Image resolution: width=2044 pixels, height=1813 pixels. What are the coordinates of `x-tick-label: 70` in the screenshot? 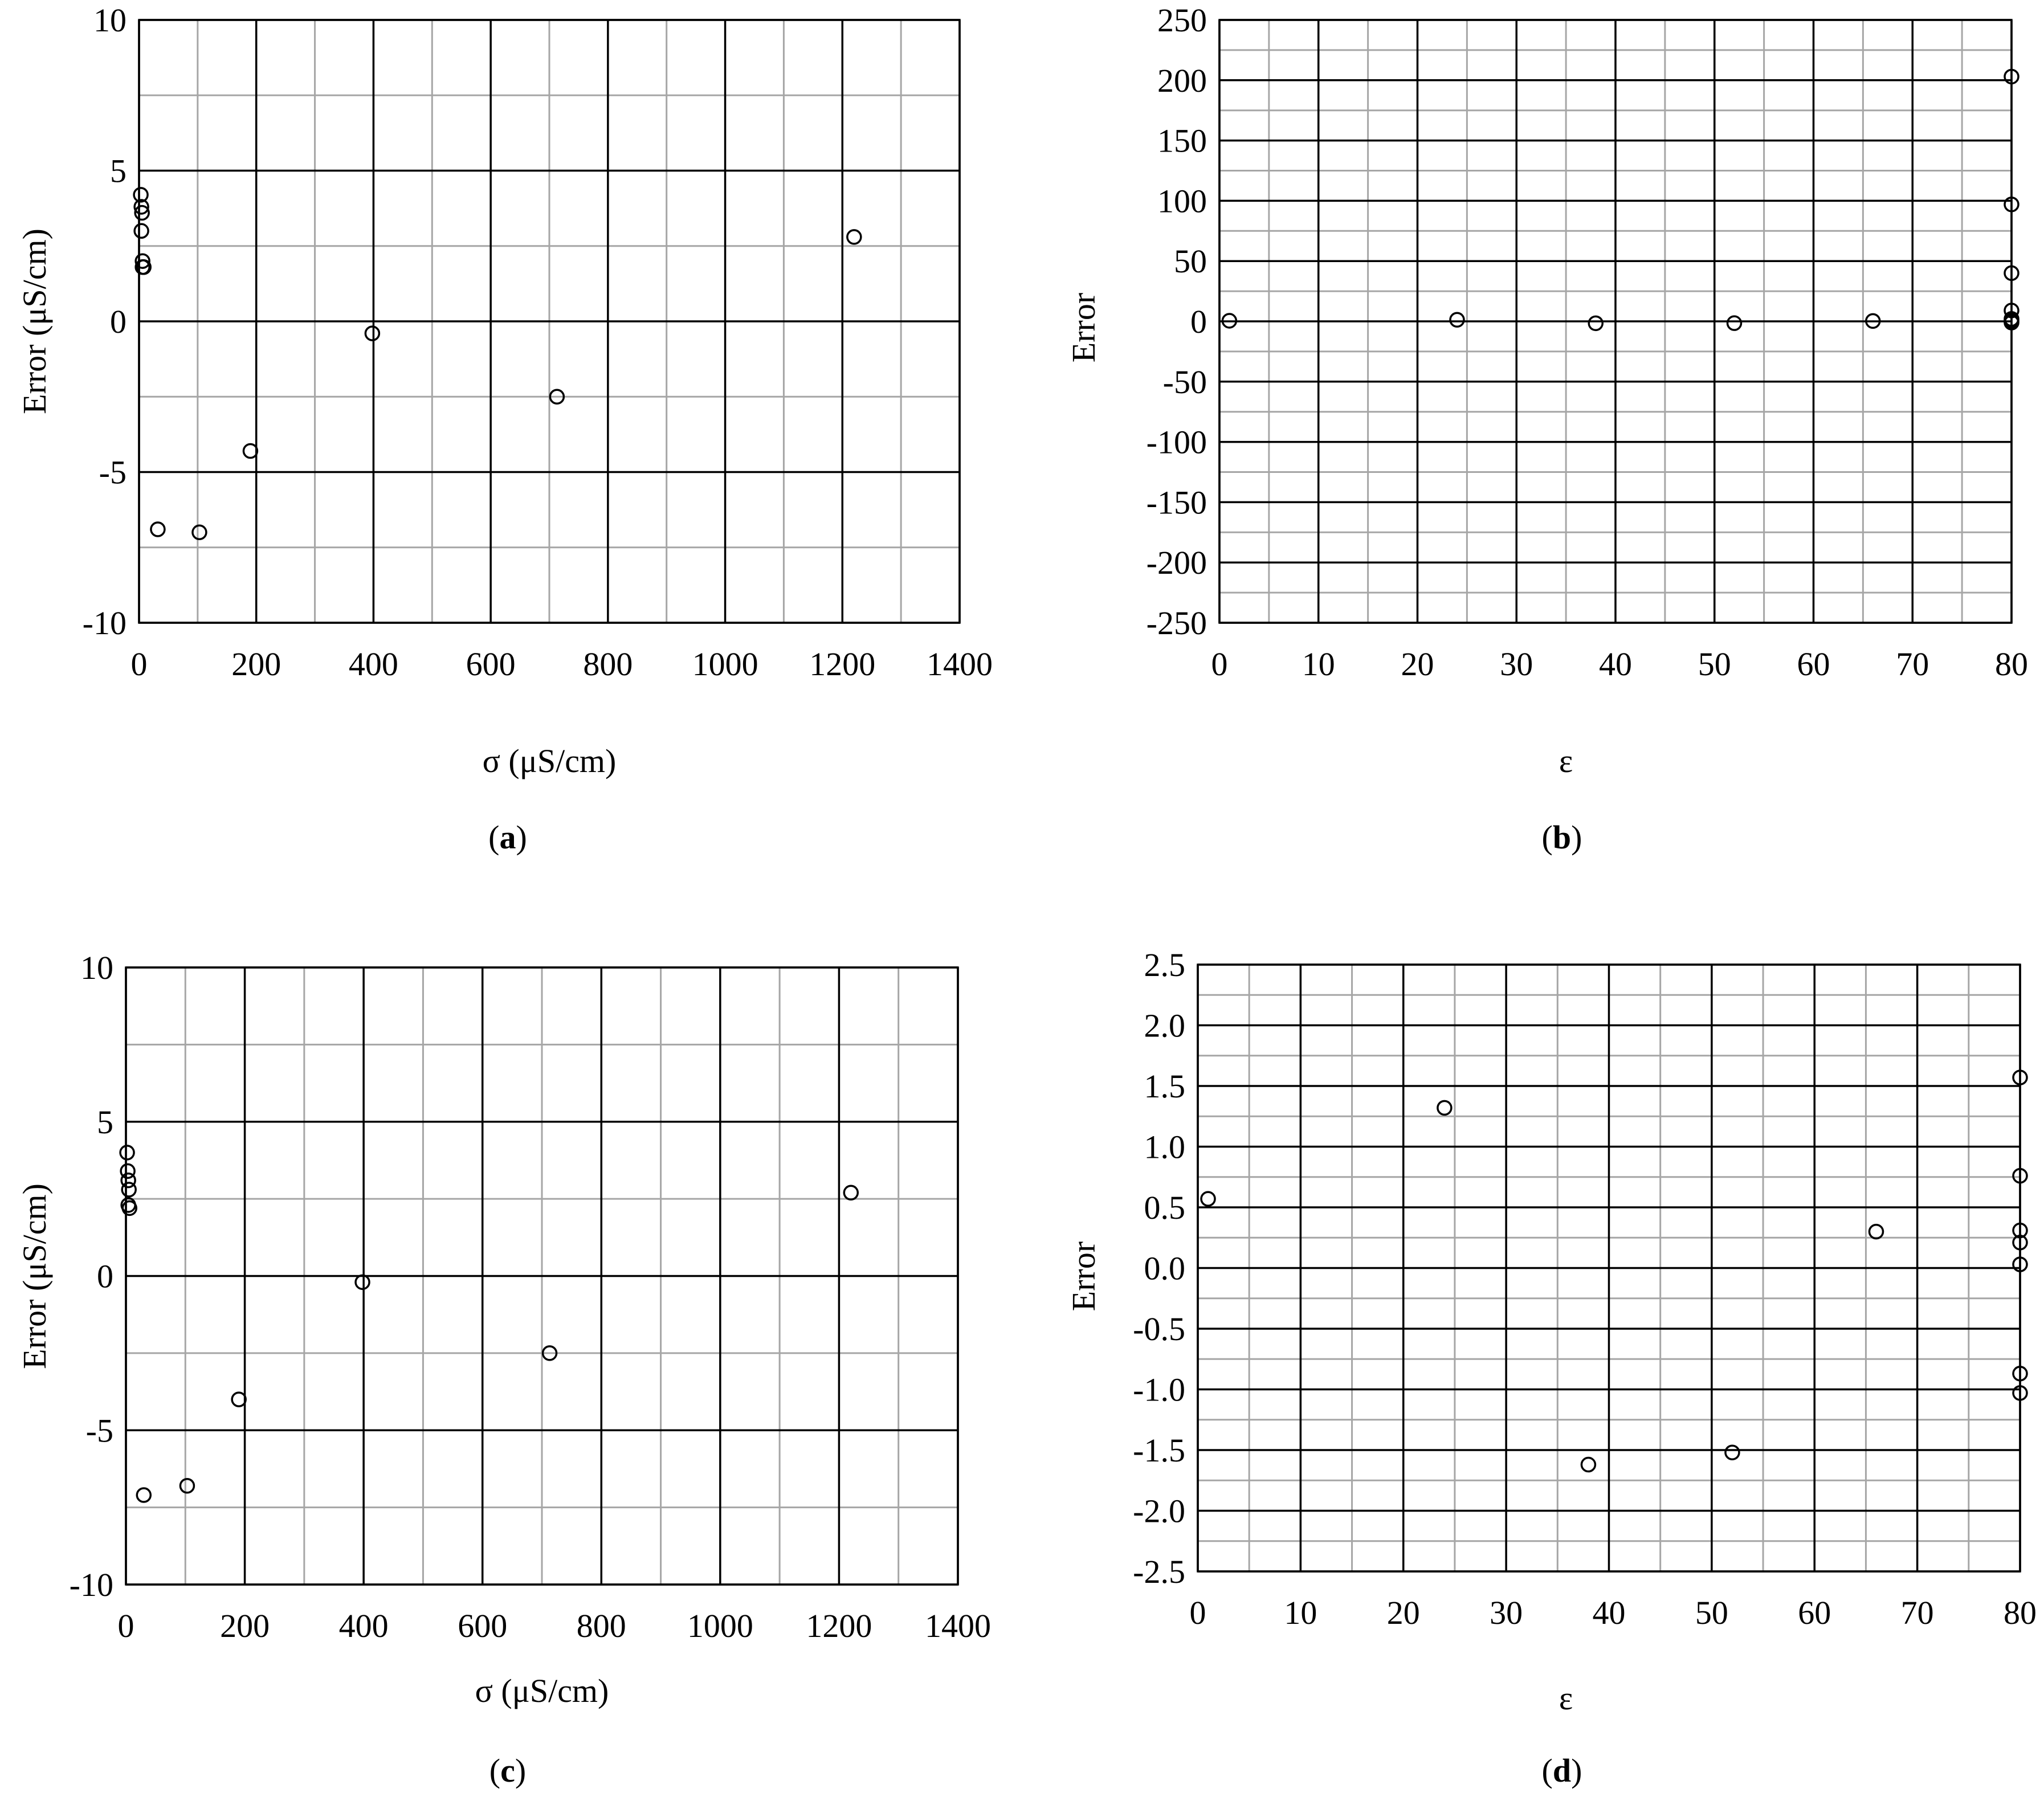 It's located at (1913, 664).